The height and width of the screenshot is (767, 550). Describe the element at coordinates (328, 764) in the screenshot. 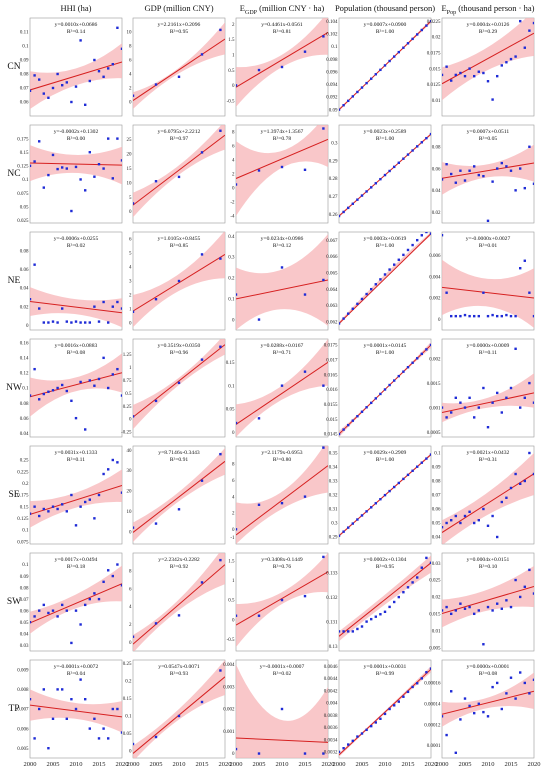

I see `x-tick-2-4: 2020` at that location.